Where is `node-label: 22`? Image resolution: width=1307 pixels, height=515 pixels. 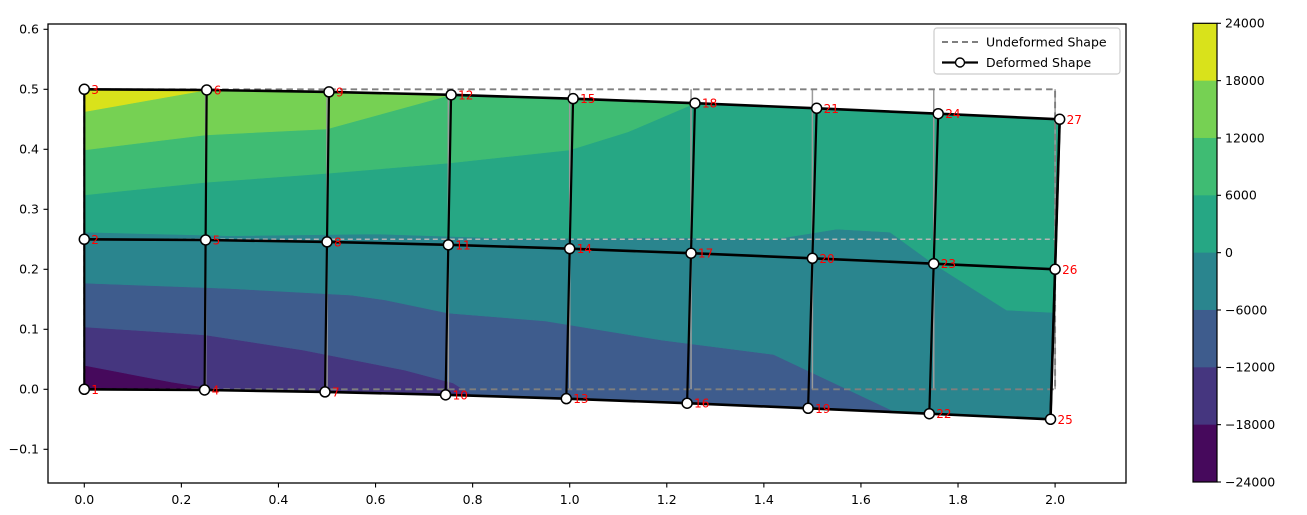 node-label: 22 is located at coordinates (943, 414).